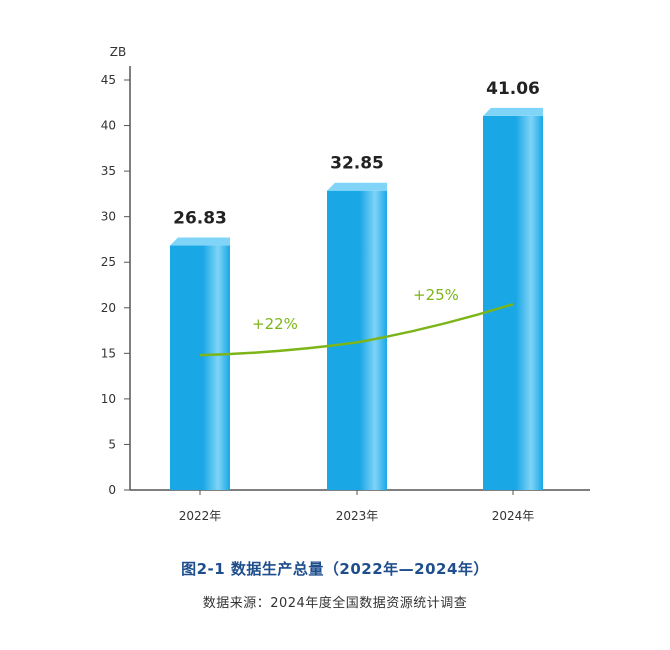 The height and width of the screenshot is (650, 670). What do you see at coordinates (335, 569) in the screenshot?
I see `figure-caption-title: 图2-1 数据生产总量（2022年—2024年）` at bounding box center [335, 569].